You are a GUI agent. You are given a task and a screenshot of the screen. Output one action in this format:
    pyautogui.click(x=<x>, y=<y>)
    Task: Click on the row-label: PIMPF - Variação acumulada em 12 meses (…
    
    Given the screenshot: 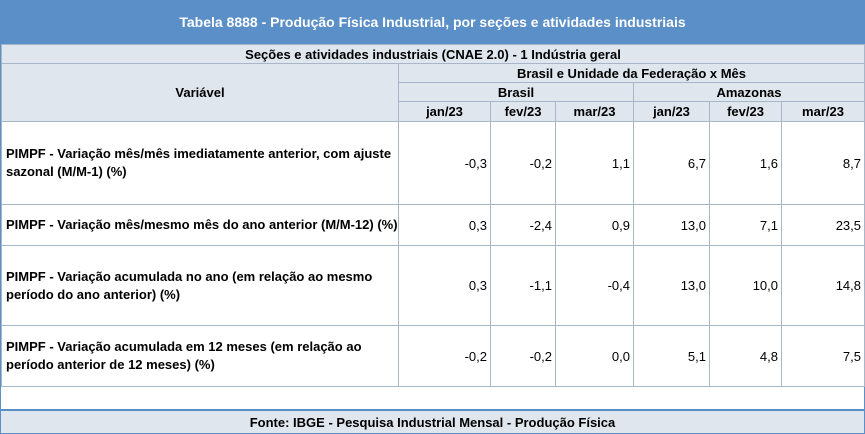 What is the action you would take?
    pyautogui.click(x=200, y=356)
    